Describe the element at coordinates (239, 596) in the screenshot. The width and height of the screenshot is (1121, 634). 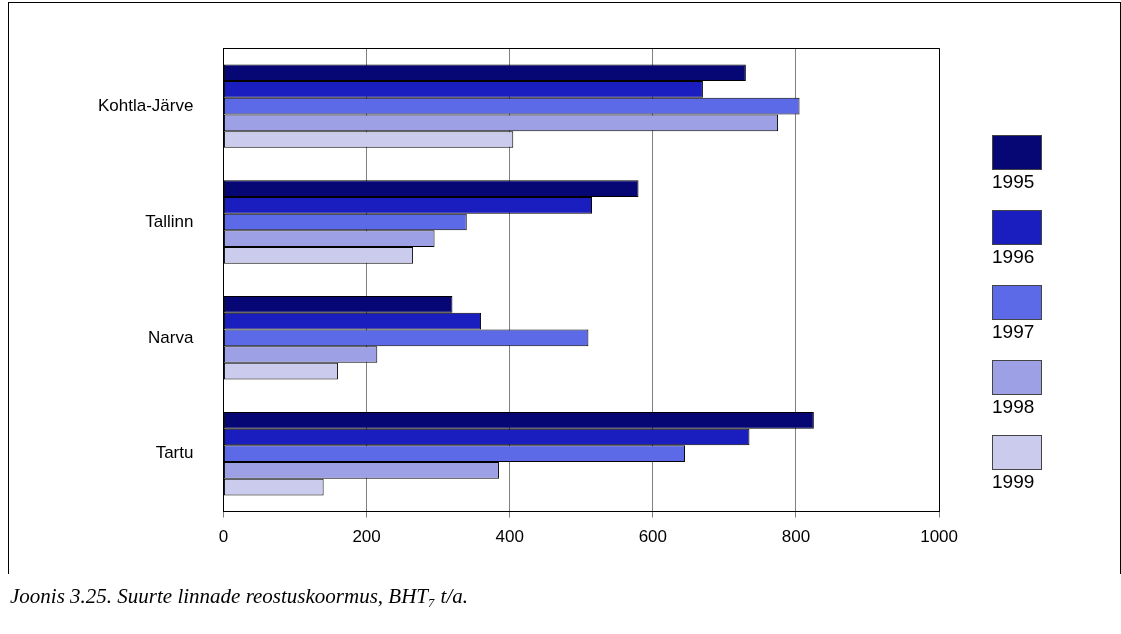
I see `text: Joonis 3.25. Suurte linnade reostuskoormus, BHT₇ t/a.` at that location.